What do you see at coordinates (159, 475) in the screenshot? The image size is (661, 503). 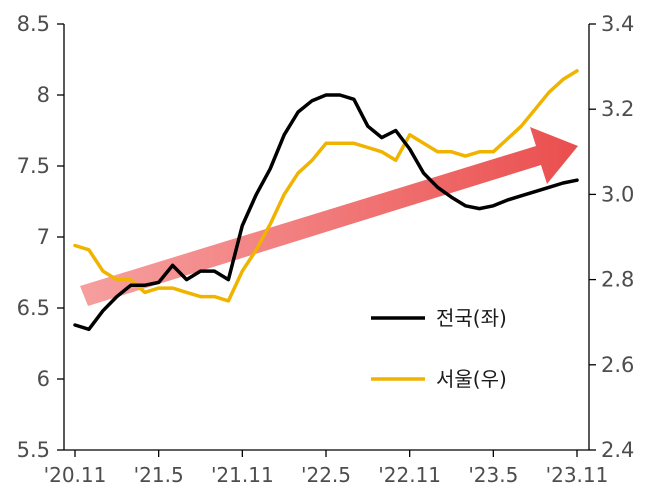 I see `x-tick-label: '21.5` at bounding box center [159, 475].